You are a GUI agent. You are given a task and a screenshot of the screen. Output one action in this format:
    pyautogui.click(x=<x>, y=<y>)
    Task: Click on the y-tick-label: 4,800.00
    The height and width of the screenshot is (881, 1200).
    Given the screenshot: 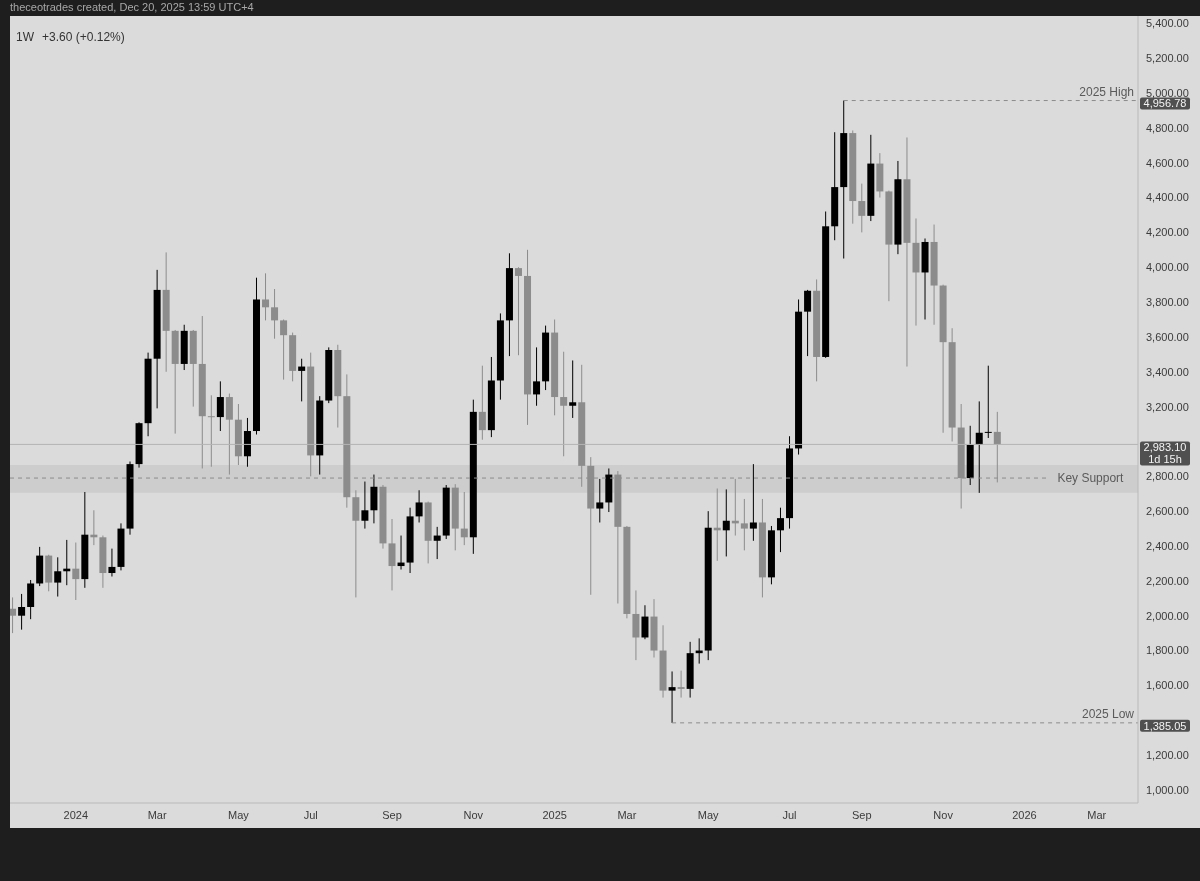 What is the action you would take?
    pyautogui.click(x=1167, y=127)
    